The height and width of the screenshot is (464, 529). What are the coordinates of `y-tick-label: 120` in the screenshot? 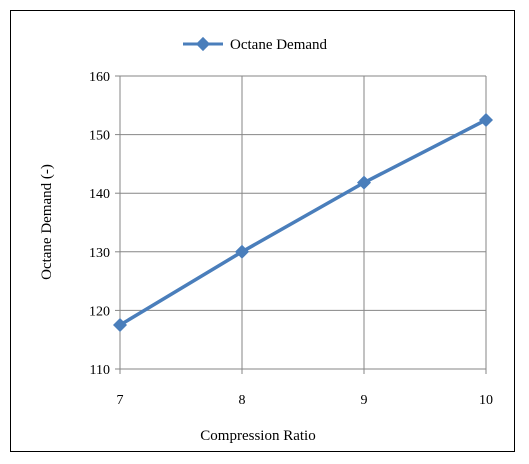 It's located at (99, 311).